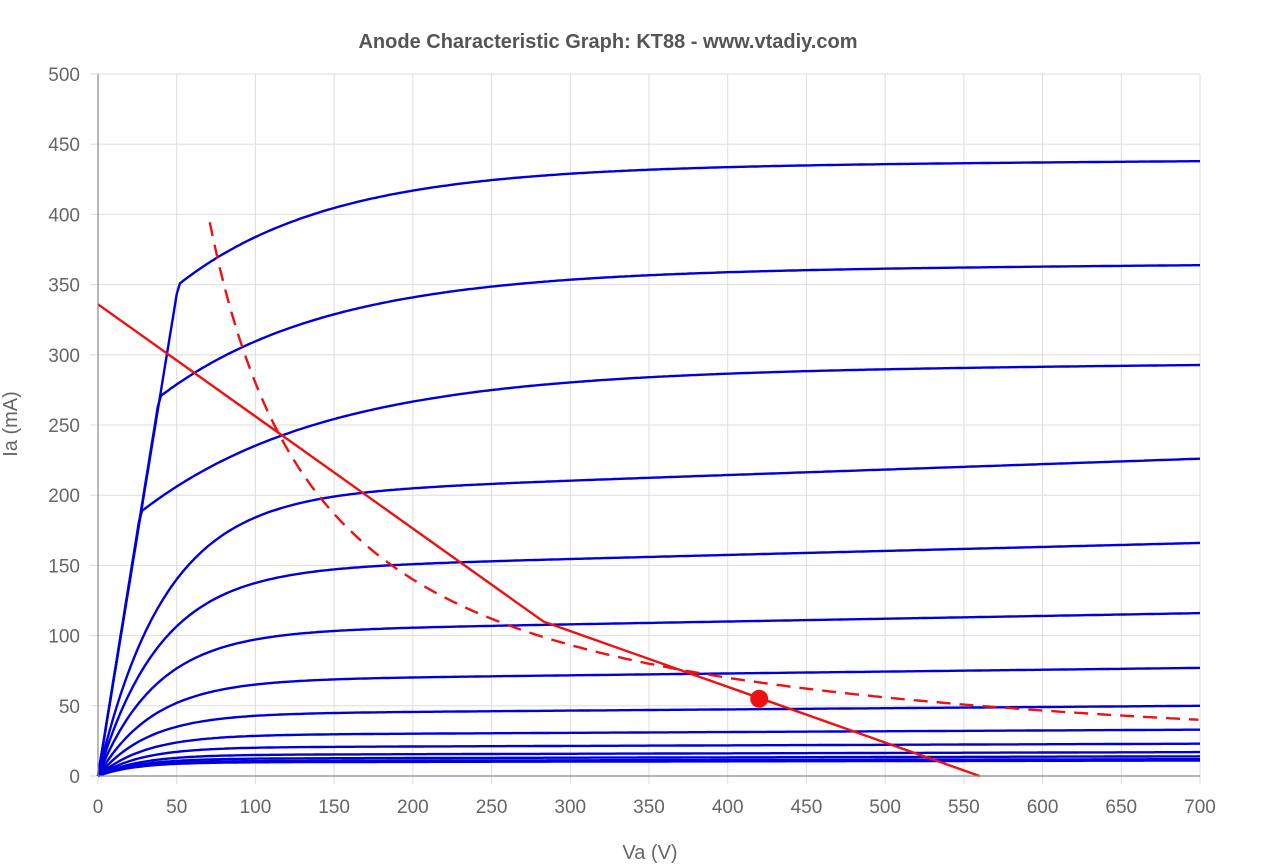  I want to click on x-tick-label: 0, so click(98, 807).